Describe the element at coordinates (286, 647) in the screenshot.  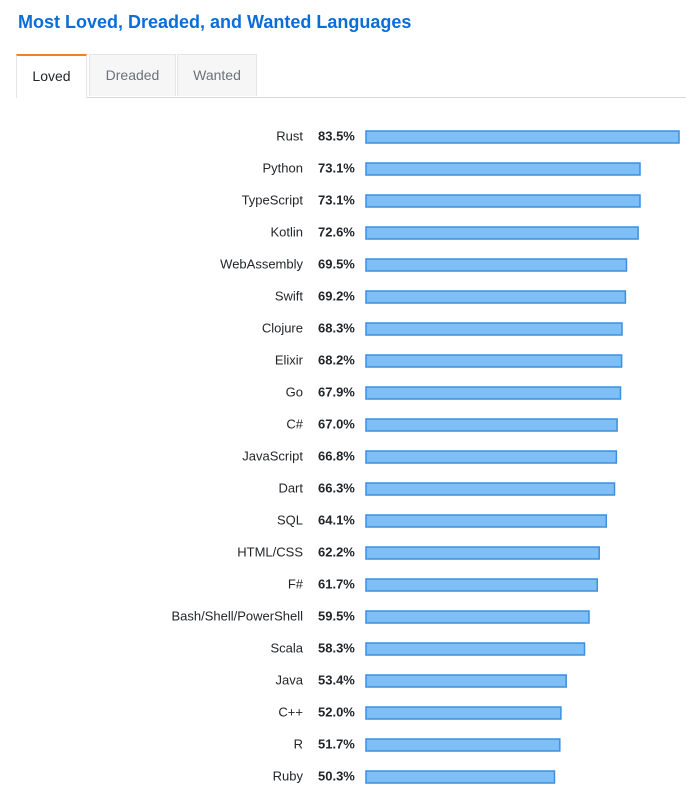
I see `category-label: Scala` at that location.